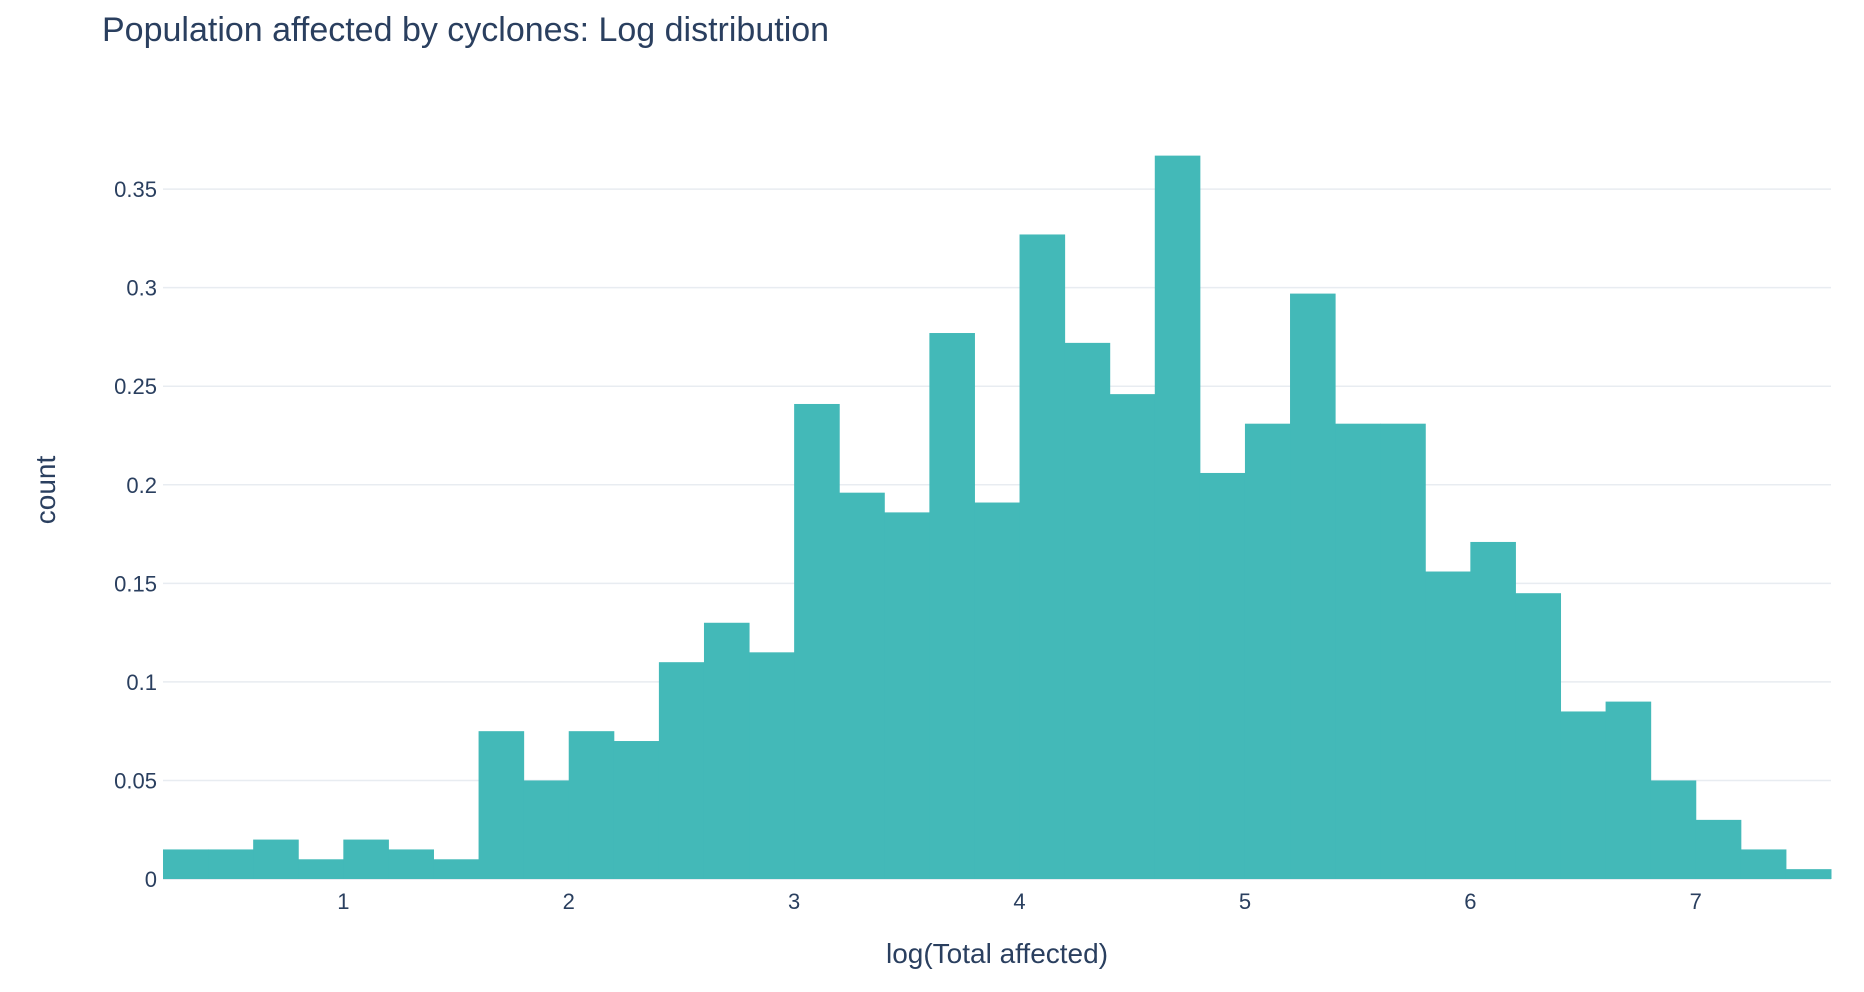 Image resolution: width=1864 pixels, height=992 pixels. I want to click on x-tick-label: 4, so click(1019, 901).